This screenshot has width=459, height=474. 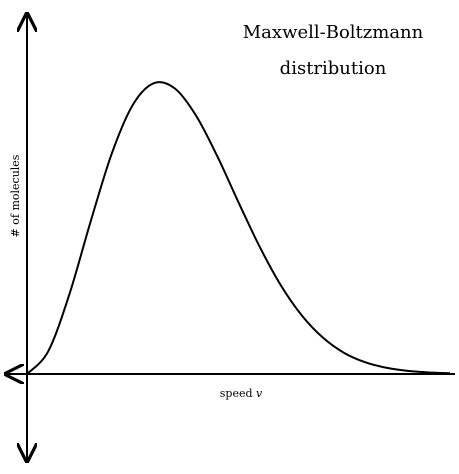 I want to click on x-axis-label: speed v, so click(x=241, y=393).